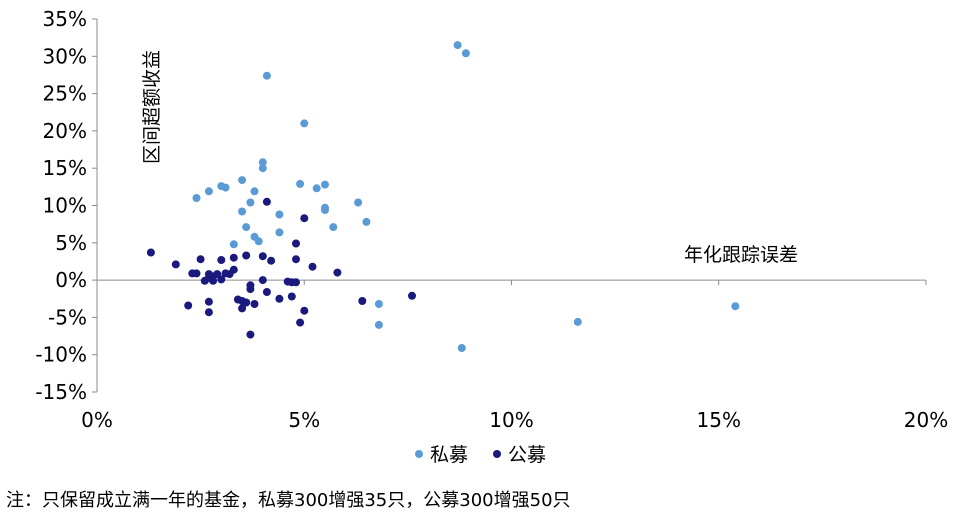 The image size is (976, 518). What do you see at coordinates (65, 19) in the screenshot?
I see `y-tick-label: 35%` at bounding box center [65, 19].